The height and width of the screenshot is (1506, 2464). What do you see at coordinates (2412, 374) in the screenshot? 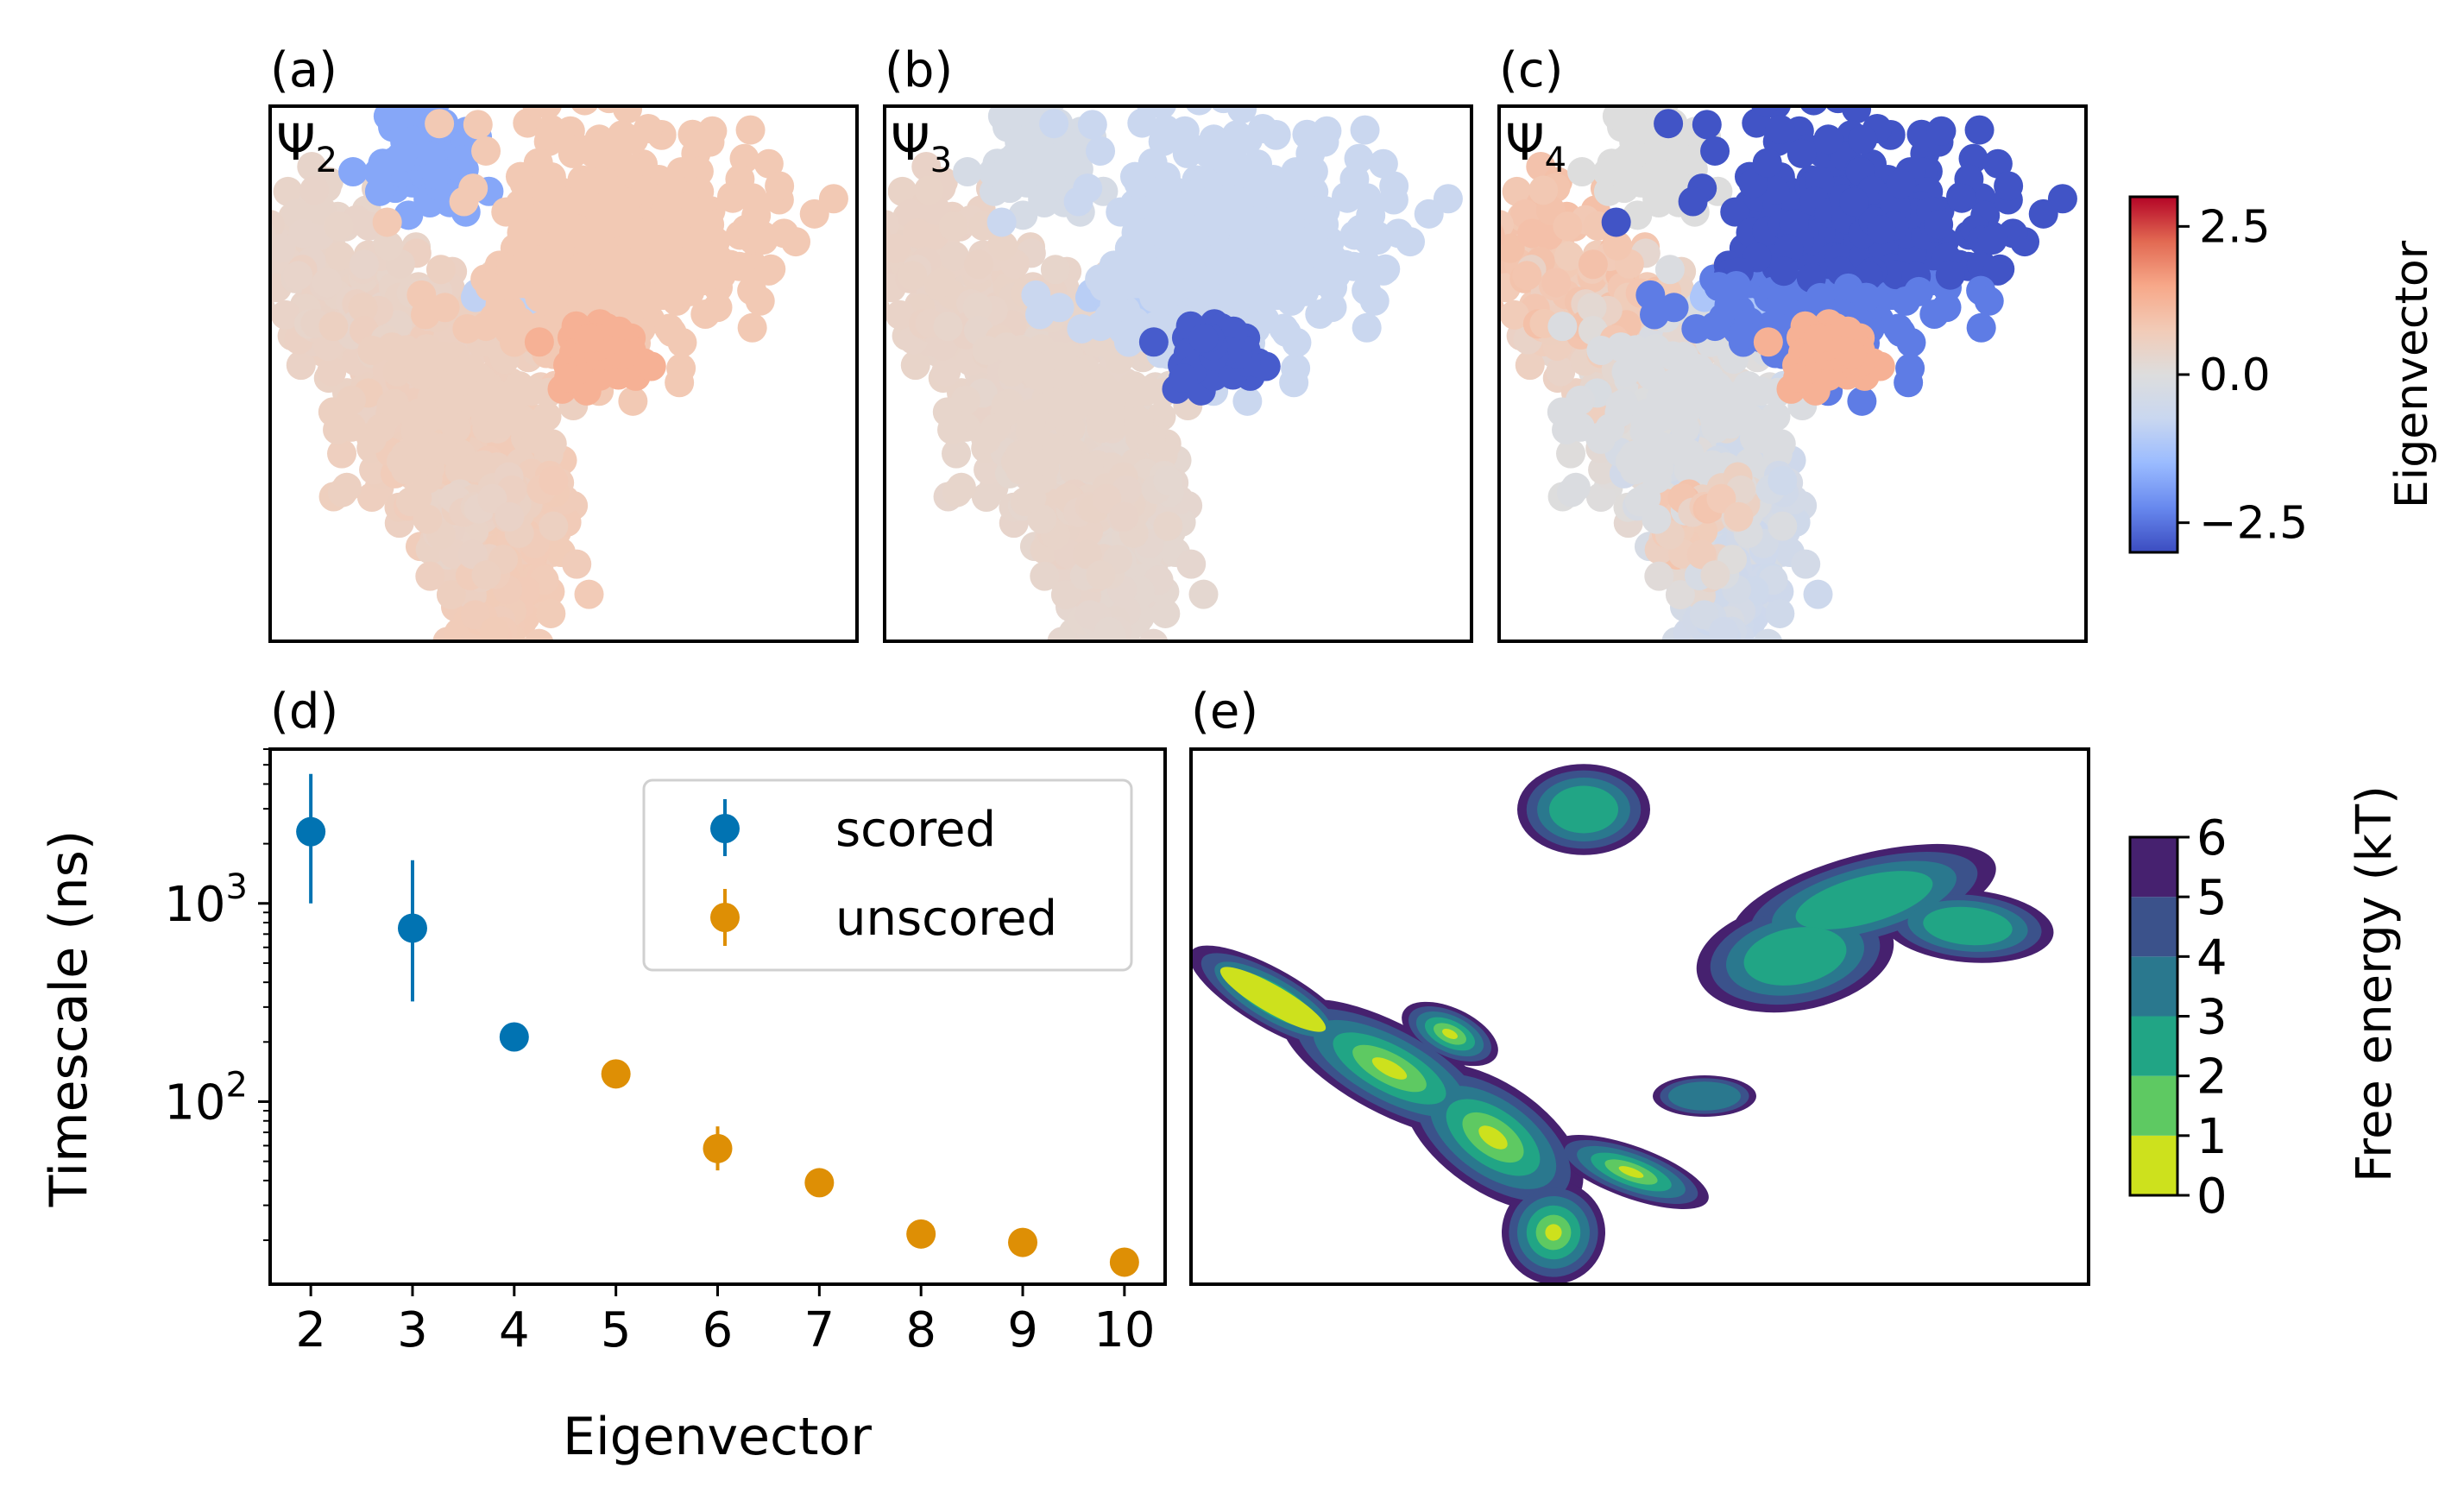
I see `eigenvector-colorbar-label: Eigenvector` at bounding box center [2412, 374].